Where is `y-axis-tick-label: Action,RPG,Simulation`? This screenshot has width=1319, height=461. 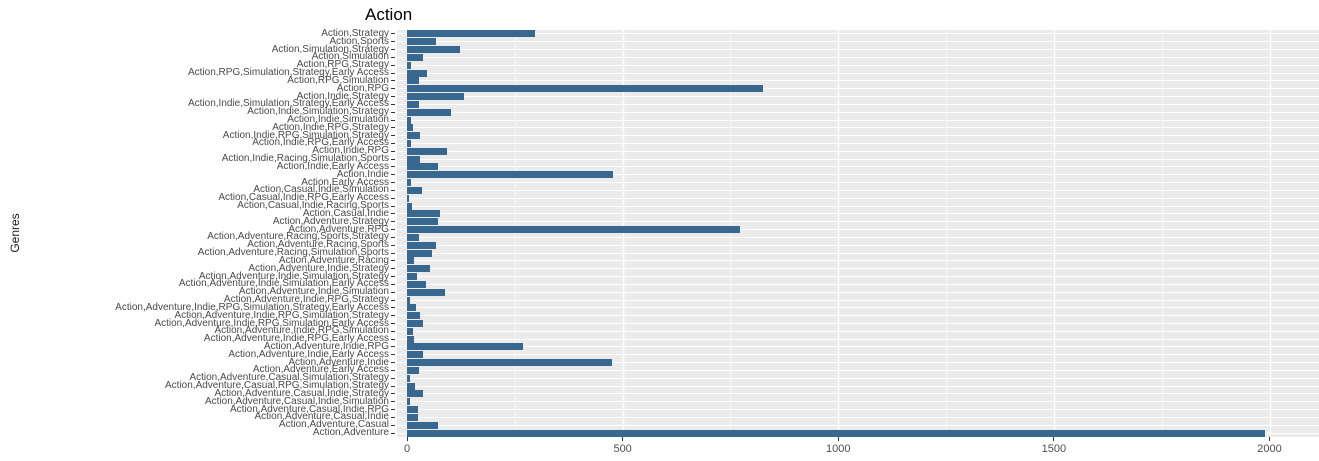 y-axis-tick-label: Action,RPG,Simulation is located at coordinates (338, 80).